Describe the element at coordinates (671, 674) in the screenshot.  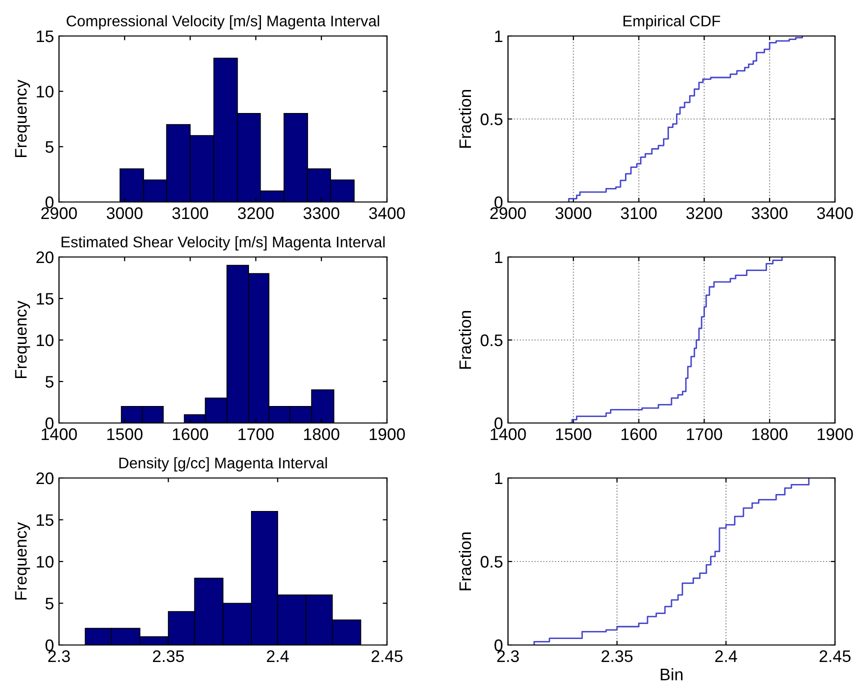
I see `x-axis-title: Bin` at that location.